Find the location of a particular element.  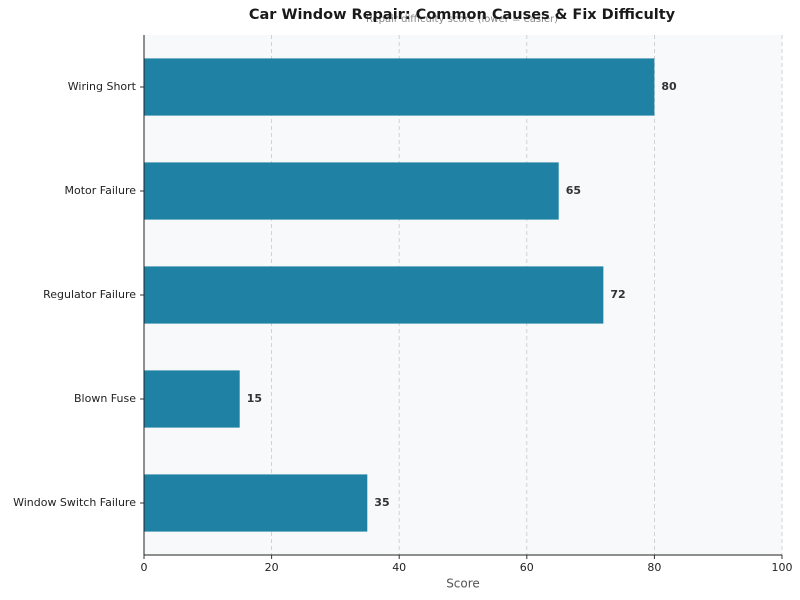

y-tick-label: Wiring Short is located at coordinates (102, 86).